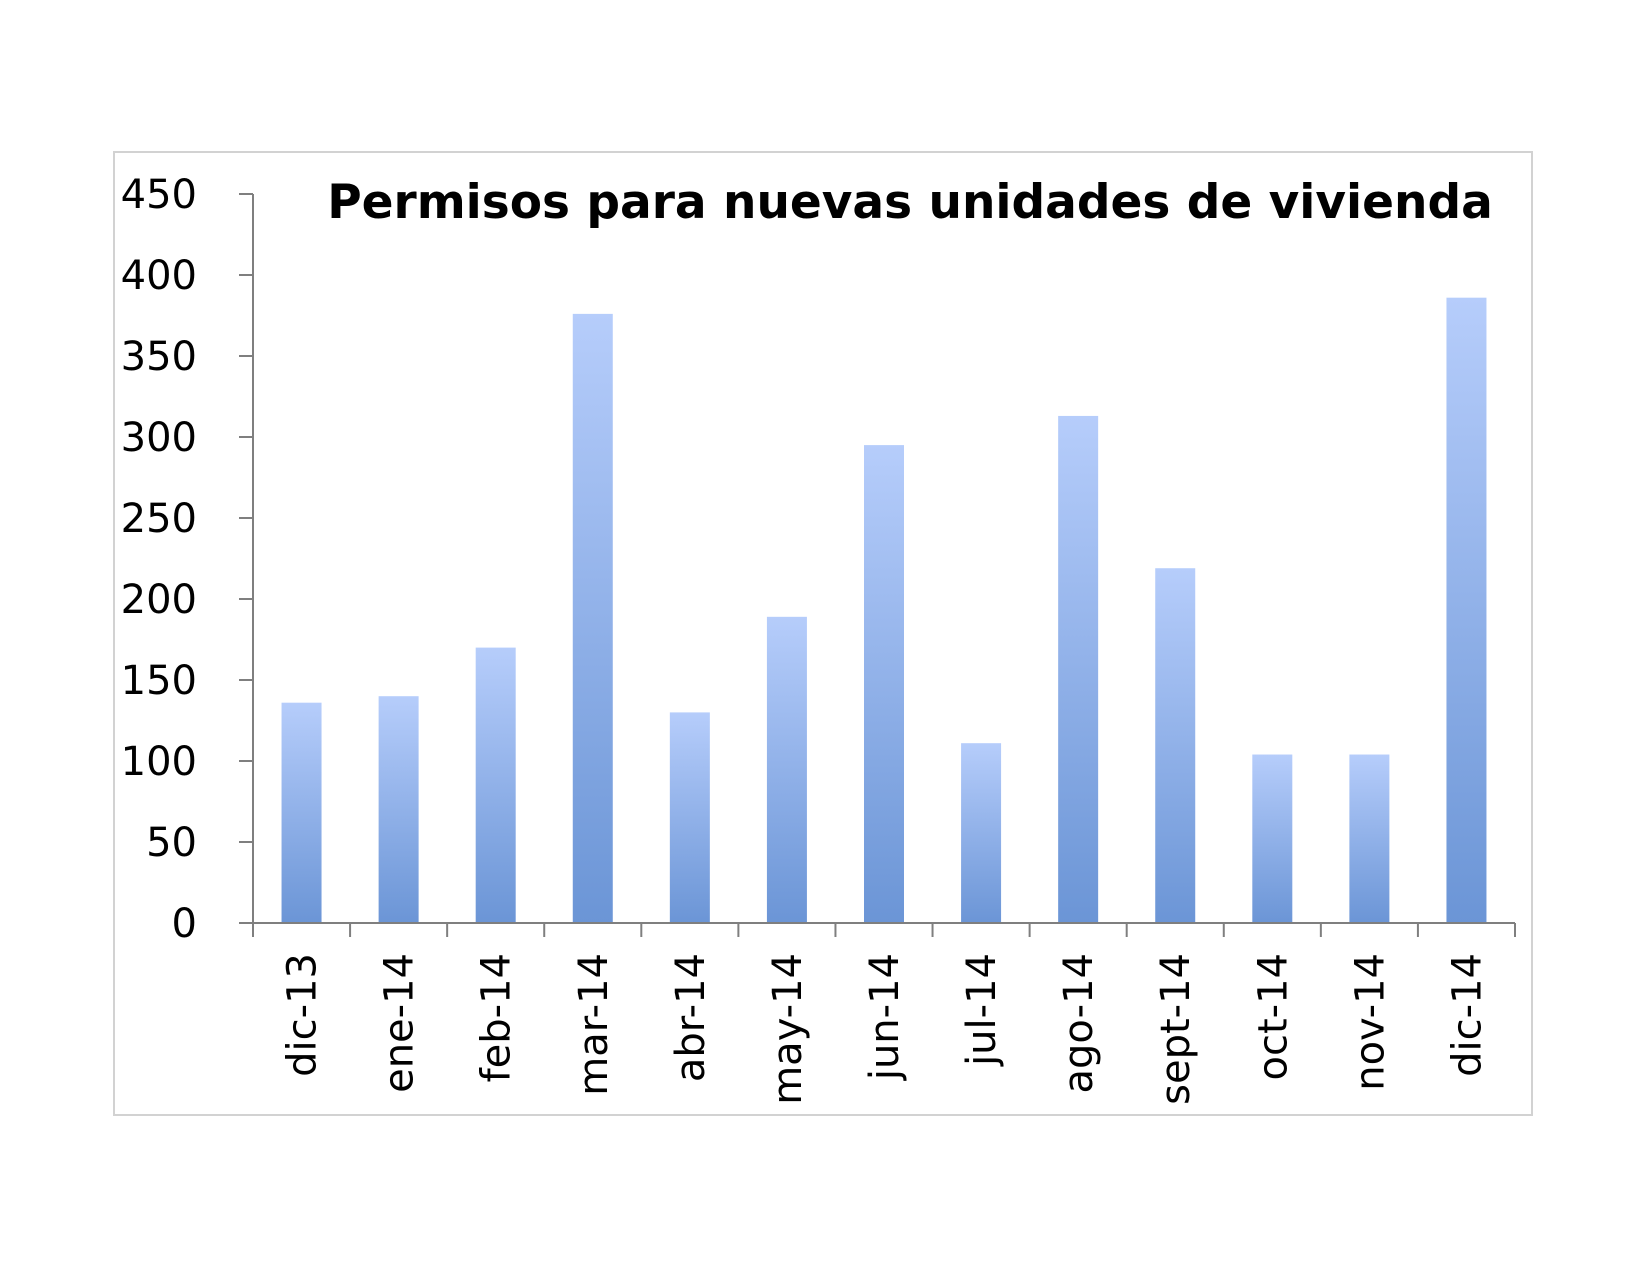 The image size is (1650, 1275). Describe the element at coordinates (497, 1017) in the screenshot. I see `x-tick-label: feb-14` at that location.